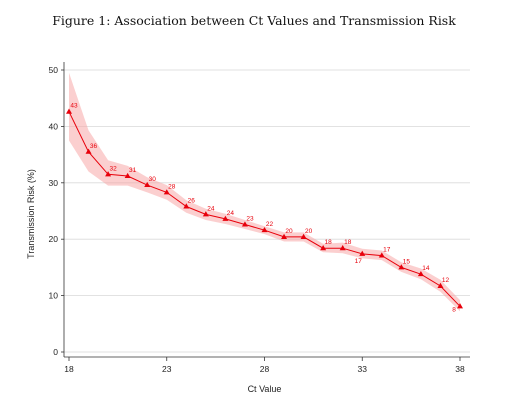 Image resolution: width=508 pixels, height=411 pixels. Describe the element at coordinates (250, 219) in the screenshot. I see `data-label-9: 23` at that location.